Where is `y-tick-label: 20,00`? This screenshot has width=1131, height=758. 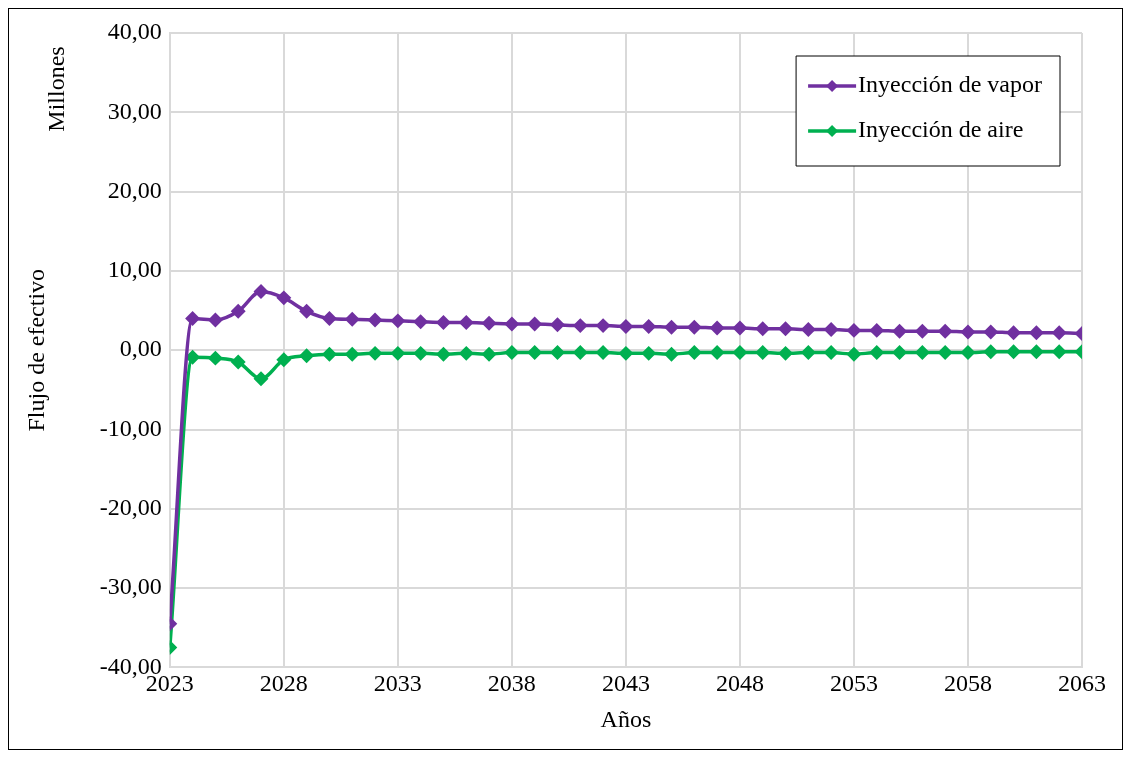 y-tick-label: 20,00 is located at coordinates (134, 189).